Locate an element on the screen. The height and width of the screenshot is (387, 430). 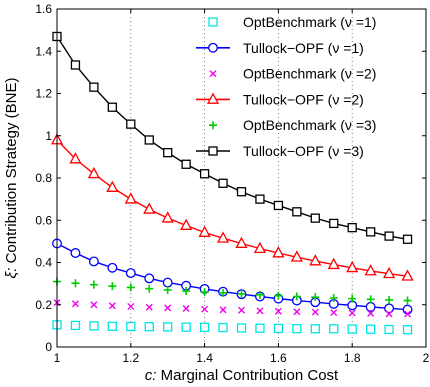
legend-entry: Tullock−OPF (ν =3) is located at coordinates (280, 151).